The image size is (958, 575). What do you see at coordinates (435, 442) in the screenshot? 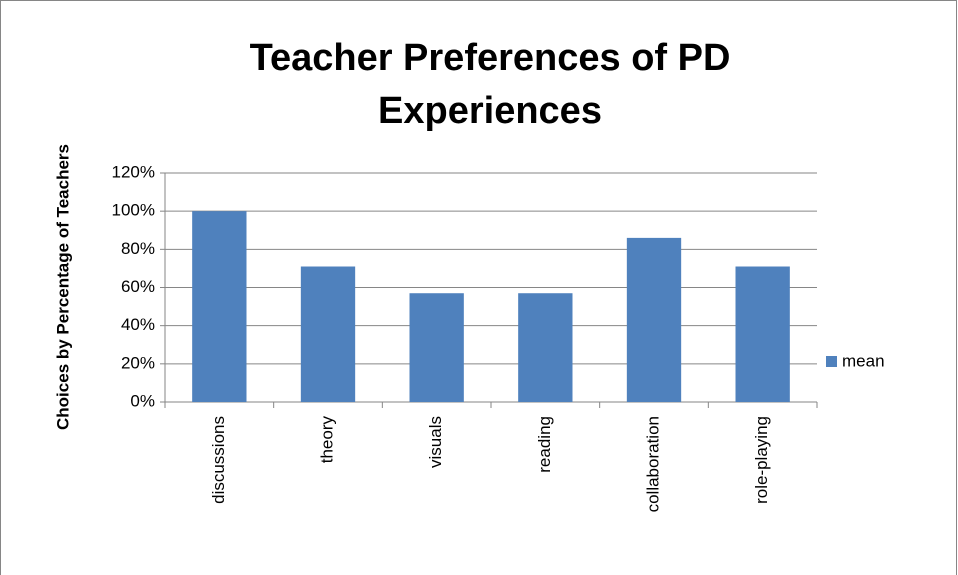
I see `x-tick-label: visuals` at bounding box center [435, 442].